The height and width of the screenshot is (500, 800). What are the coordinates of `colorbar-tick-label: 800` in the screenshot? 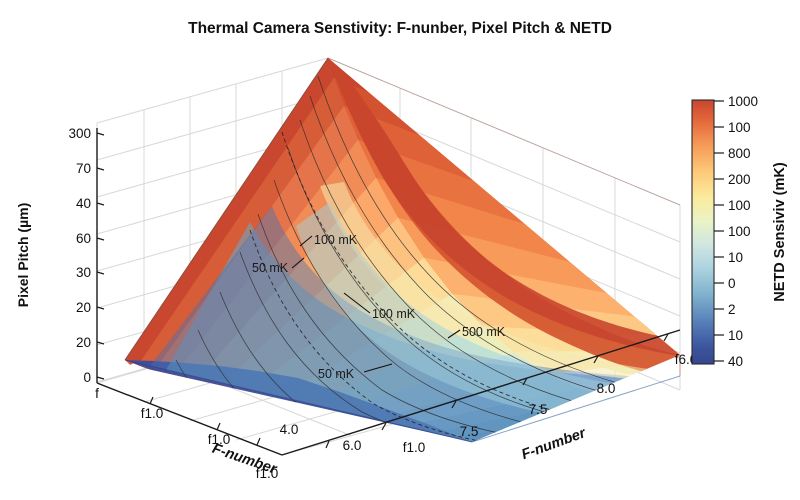 It's located at (739, 153).